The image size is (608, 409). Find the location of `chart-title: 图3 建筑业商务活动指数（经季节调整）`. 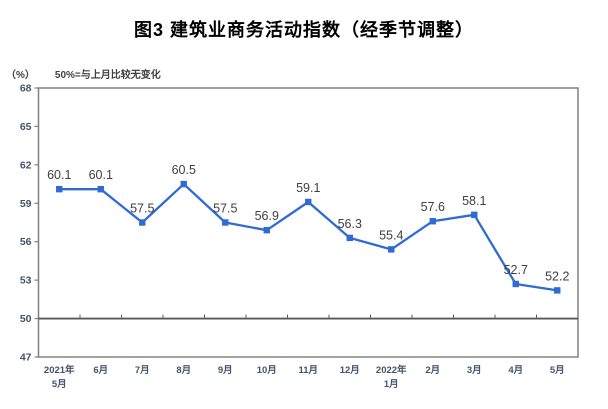

chart-title: 图3 建筑业商务活动指数（经季节调整） is located at coordinates (303, 30).